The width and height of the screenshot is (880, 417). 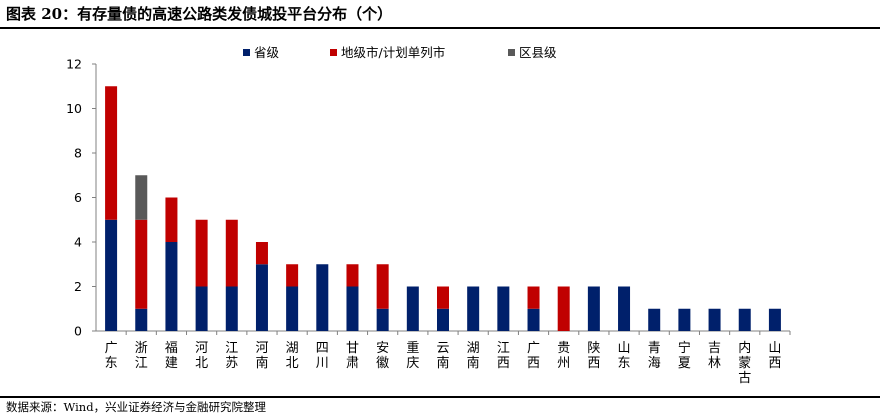 I want to click on bar-segment-吉林-省级, so click(x=714, y=319).